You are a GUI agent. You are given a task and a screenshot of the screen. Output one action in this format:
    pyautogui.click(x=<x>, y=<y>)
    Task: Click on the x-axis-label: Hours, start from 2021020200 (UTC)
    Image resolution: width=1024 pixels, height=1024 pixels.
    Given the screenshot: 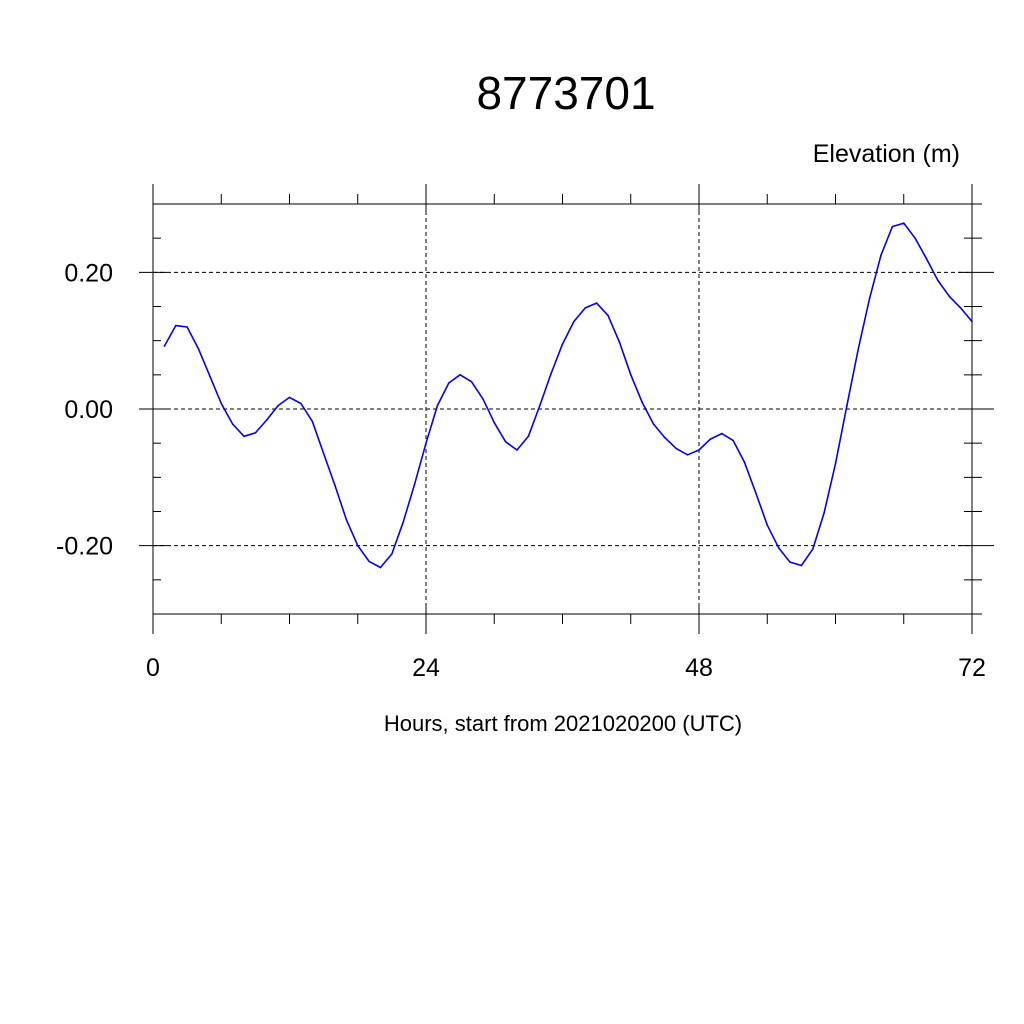 What is the action you would take?
    pyautogui.click(x=563, y=723)
    